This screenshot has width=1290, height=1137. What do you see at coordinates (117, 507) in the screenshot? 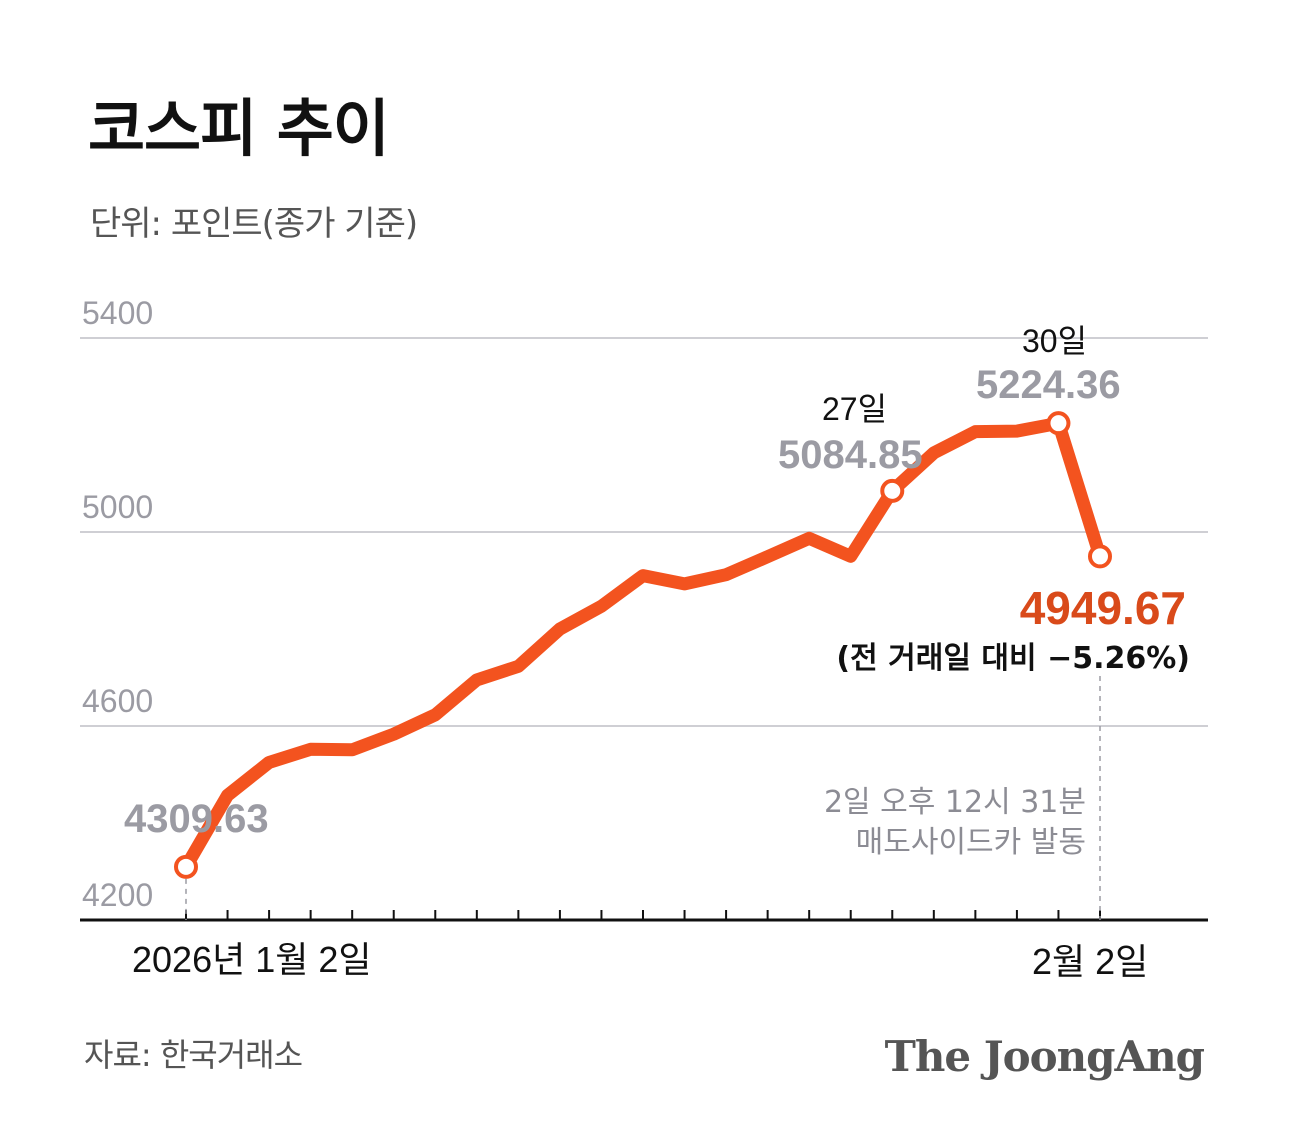
I see `y-tick-label-5000: 5000` at bounding box center [117, 507].